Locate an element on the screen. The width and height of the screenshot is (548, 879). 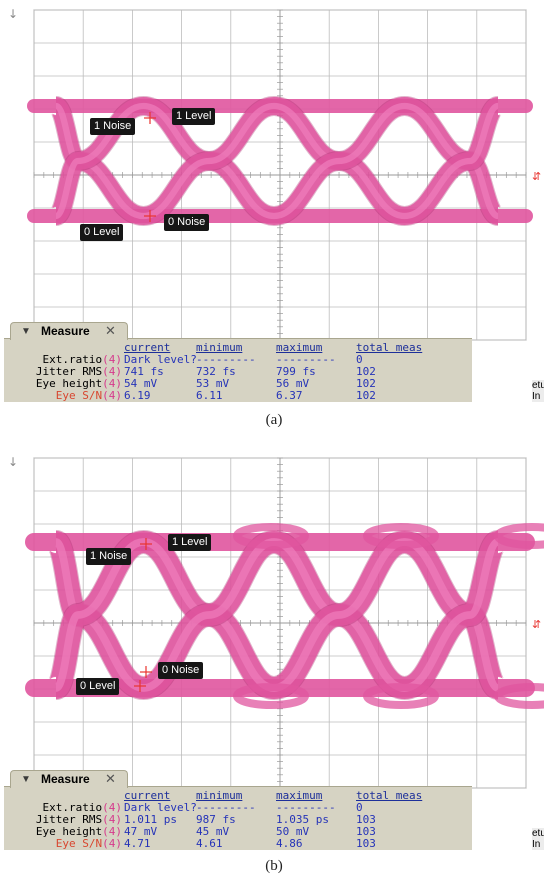
measure-value-current: 47 mV is located at coordinates (141, 831).